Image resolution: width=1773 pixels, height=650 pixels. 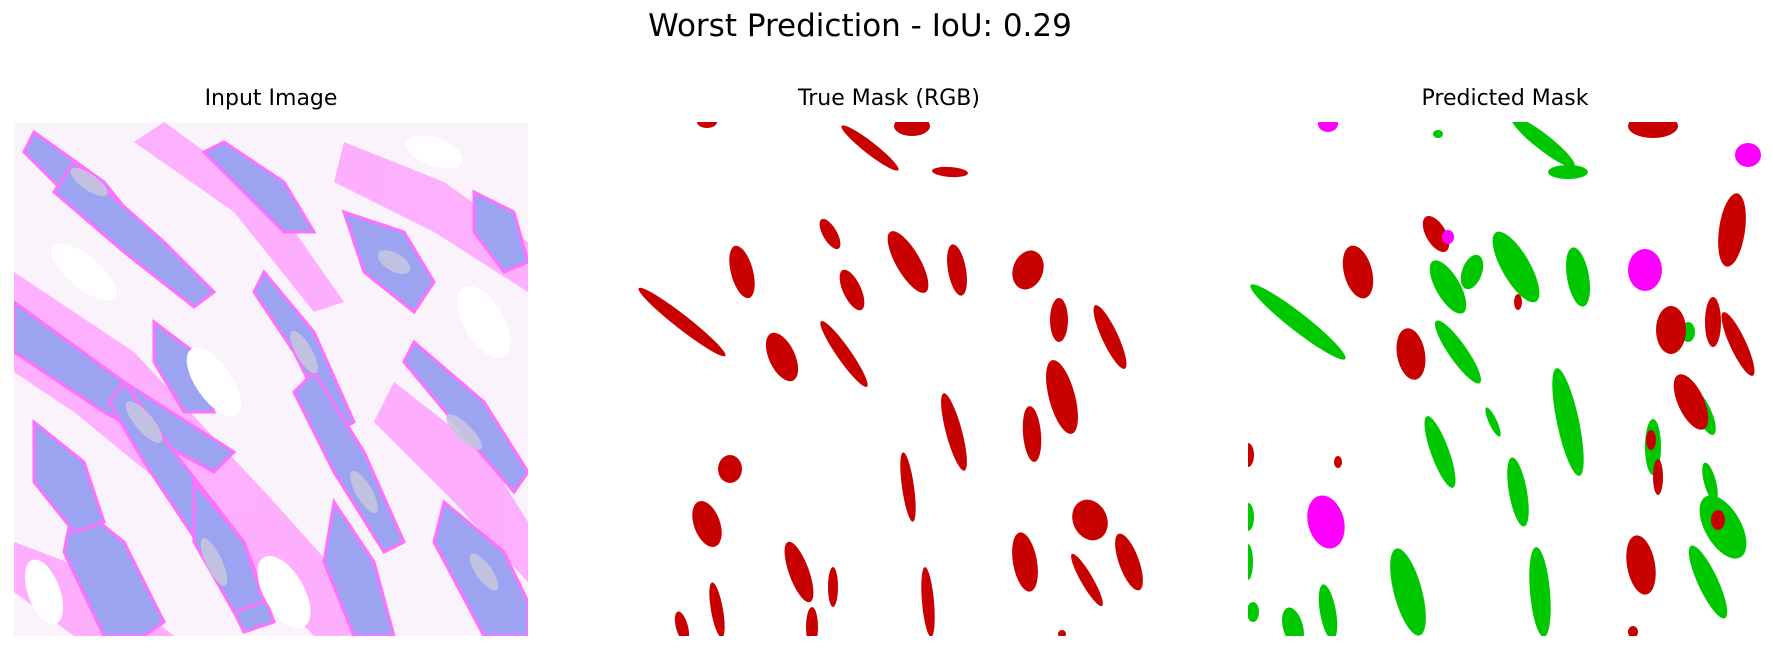 I want to click on true-mask-title: True Mask (RGB), so click(x=889, y=98).